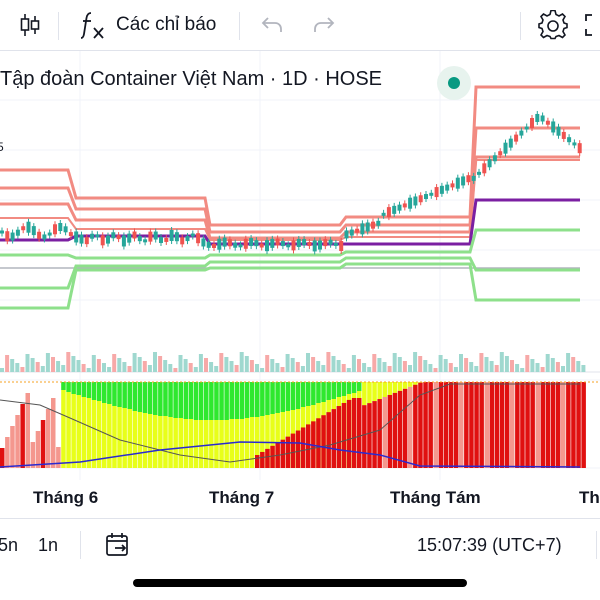 The width and height of the screenshot is (600, 600). What do you see at coordinates (9, 545) in the screenshot?
I see `range-5n-button: 5n` at bounding box center [9, 545].